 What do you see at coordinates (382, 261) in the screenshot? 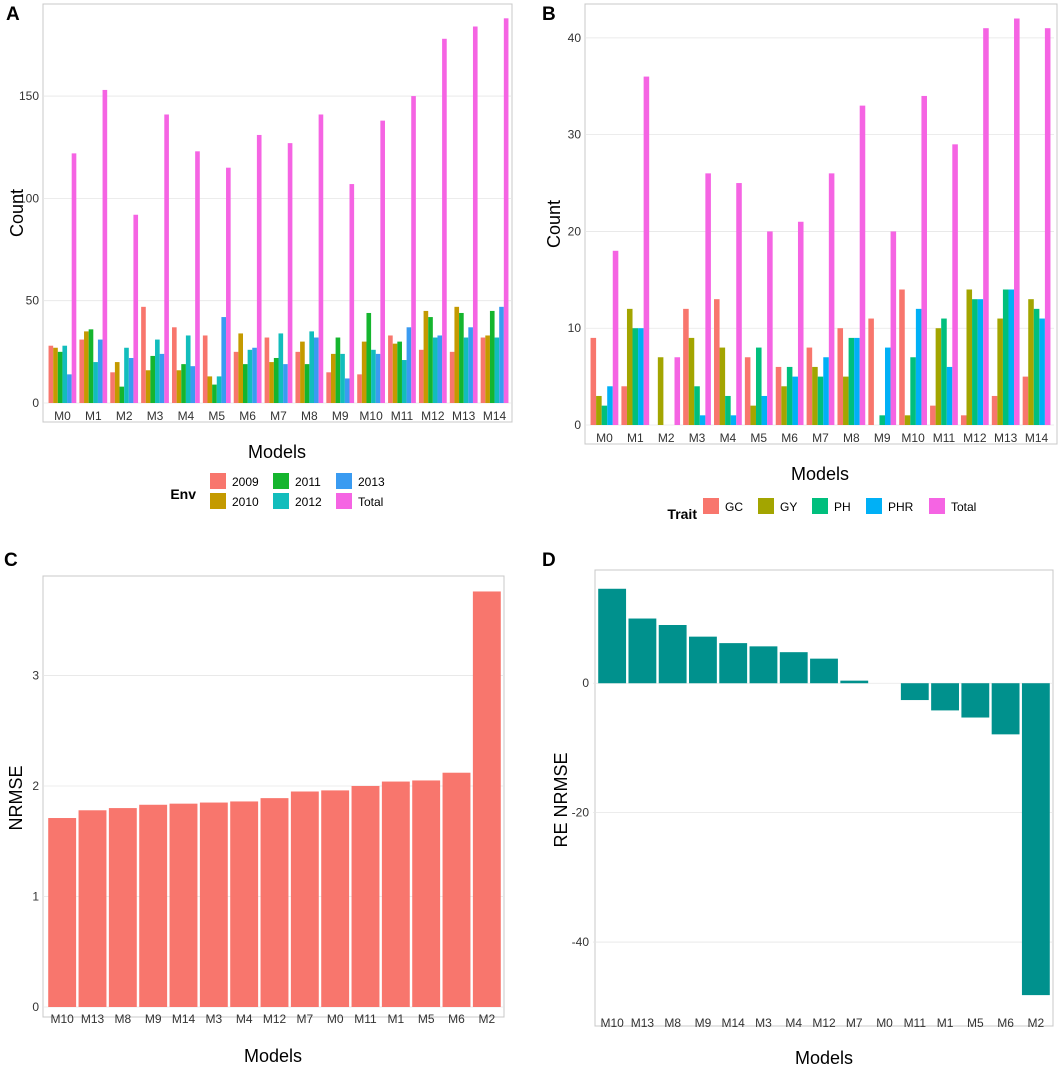
I see `bar-M10-Total` at bounding box center [382, 261].